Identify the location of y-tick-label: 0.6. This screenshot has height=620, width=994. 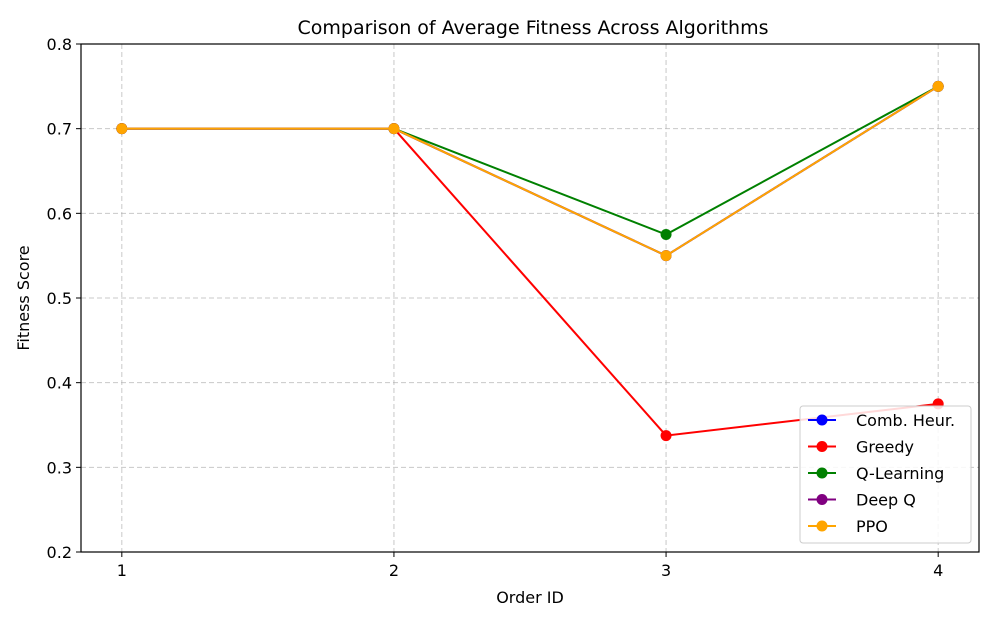
(59, 213).